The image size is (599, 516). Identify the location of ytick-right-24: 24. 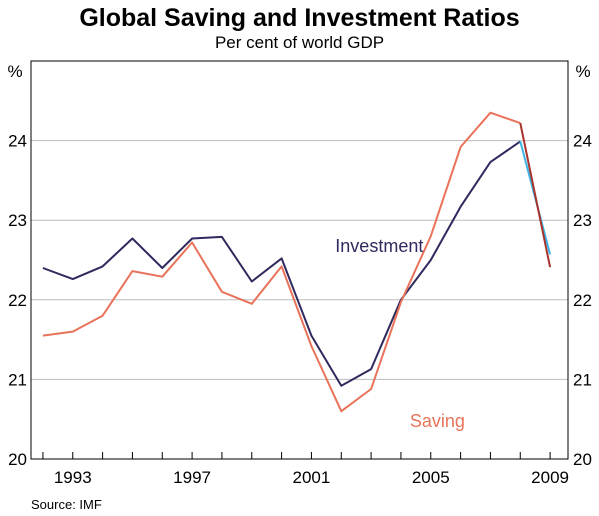
(582, 141).